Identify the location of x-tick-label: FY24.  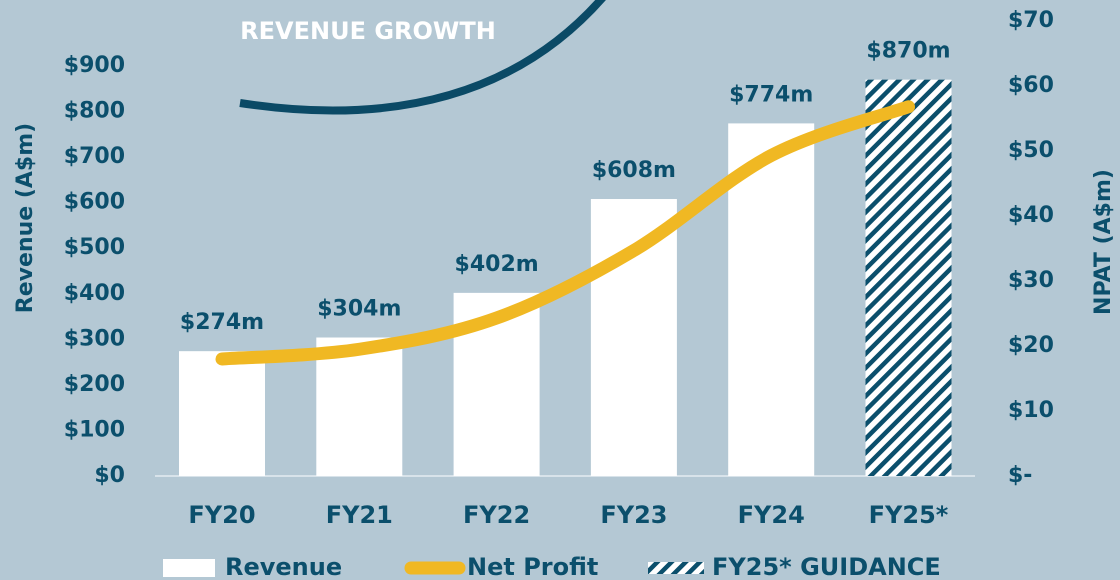
(771, 515).